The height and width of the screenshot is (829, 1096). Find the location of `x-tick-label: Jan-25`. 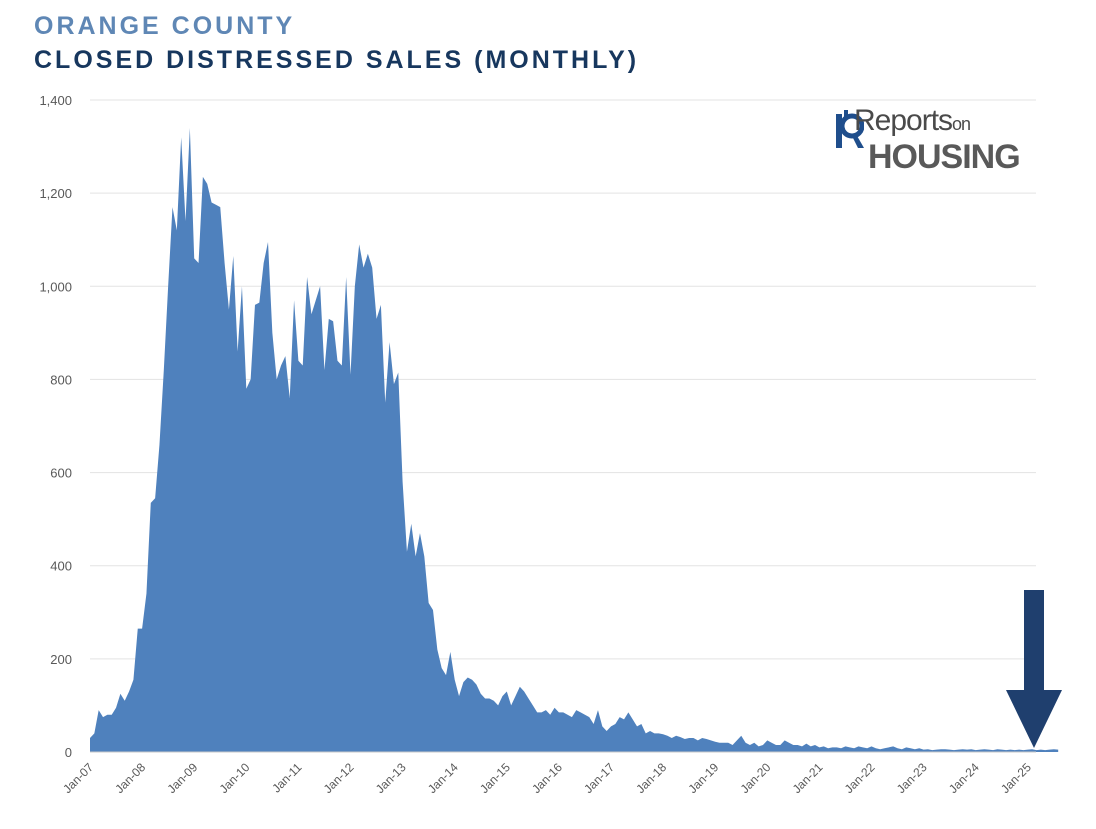

x-tick-label: Jan-25 is located at coordinates (1016, 778).